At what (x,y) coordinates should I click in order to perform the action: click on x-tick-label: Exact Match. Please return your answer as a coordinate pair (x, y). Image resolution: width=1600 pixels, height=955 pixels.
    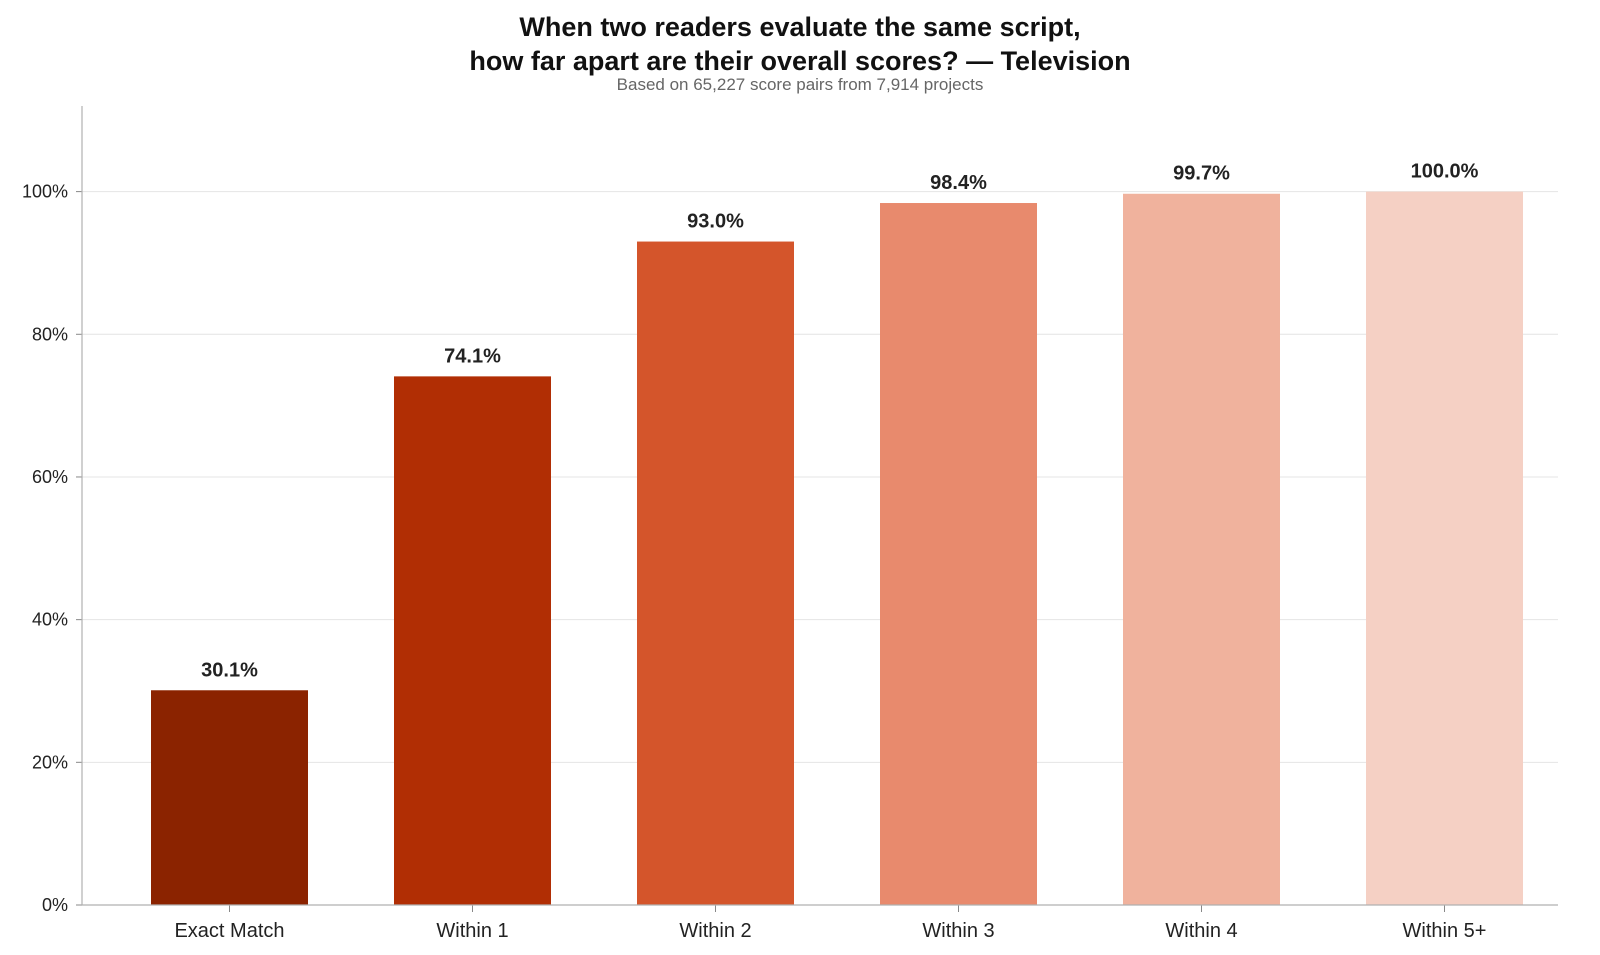
    Looking at the image, I should click on (229, 931).